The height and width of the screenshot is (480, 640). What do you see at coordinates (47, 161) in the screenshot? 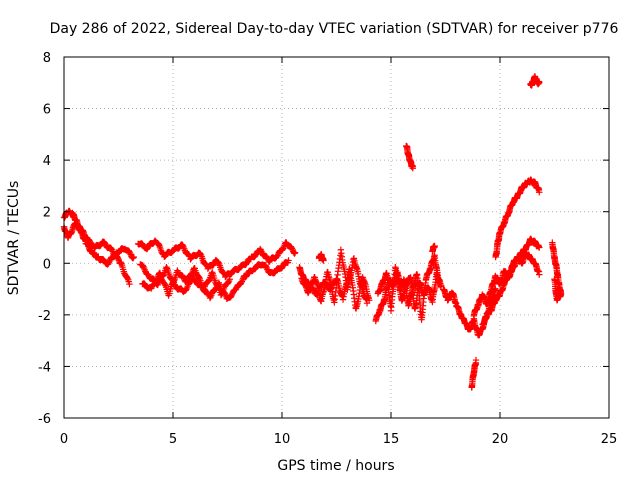
I see `y-tick-label: 4` at bounding box center [47, 161].